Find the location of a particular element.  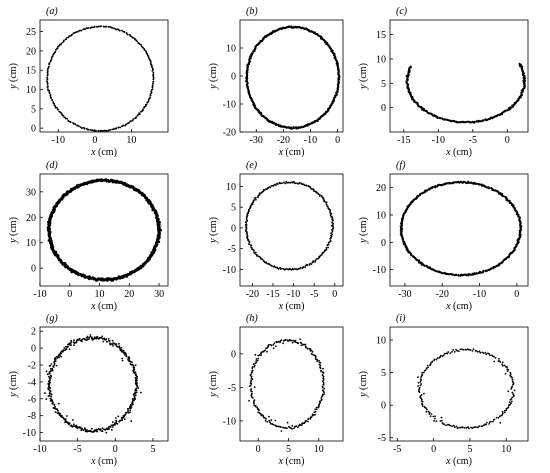

x-tick-label: 0 is located at coordinates (334, 294).